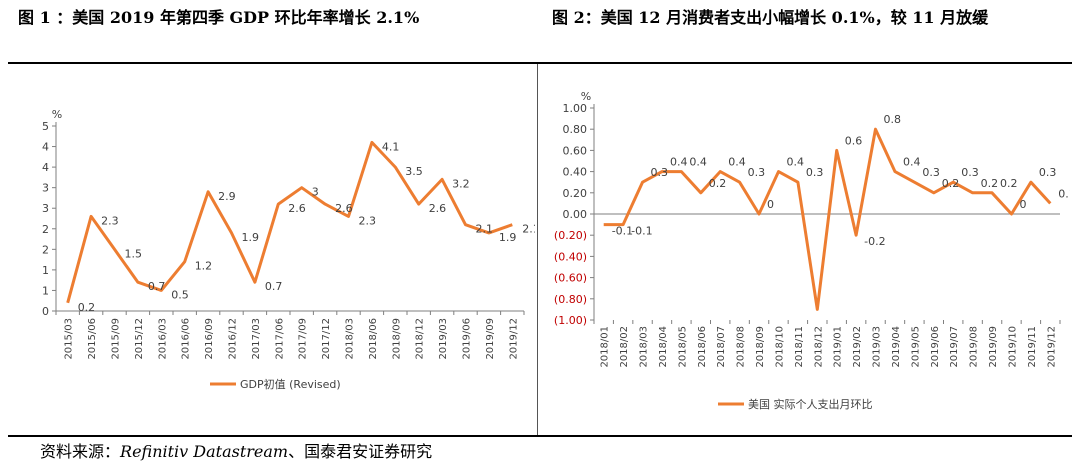  I want to click on x-tick-label: 2018/10, so click(779, 347).